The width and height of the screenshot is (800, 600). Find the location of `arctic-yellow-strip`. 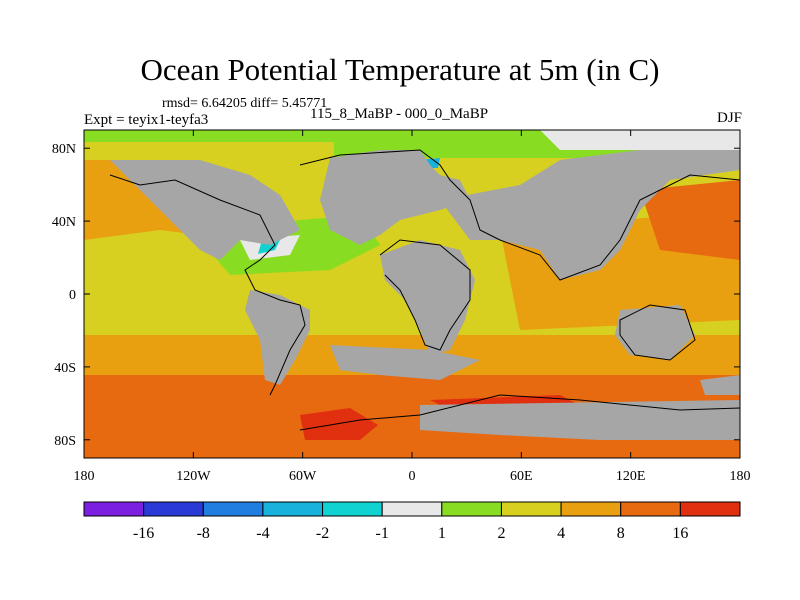

arctic-yellow-strip is located at coordinates (209, 150).